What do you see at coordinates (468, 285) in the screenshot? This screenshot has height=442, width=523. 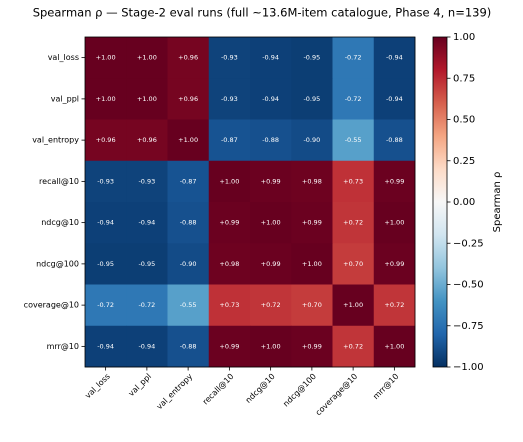 I see `colorbar-tick-label: −0.50` at bounding box center [468, 285].